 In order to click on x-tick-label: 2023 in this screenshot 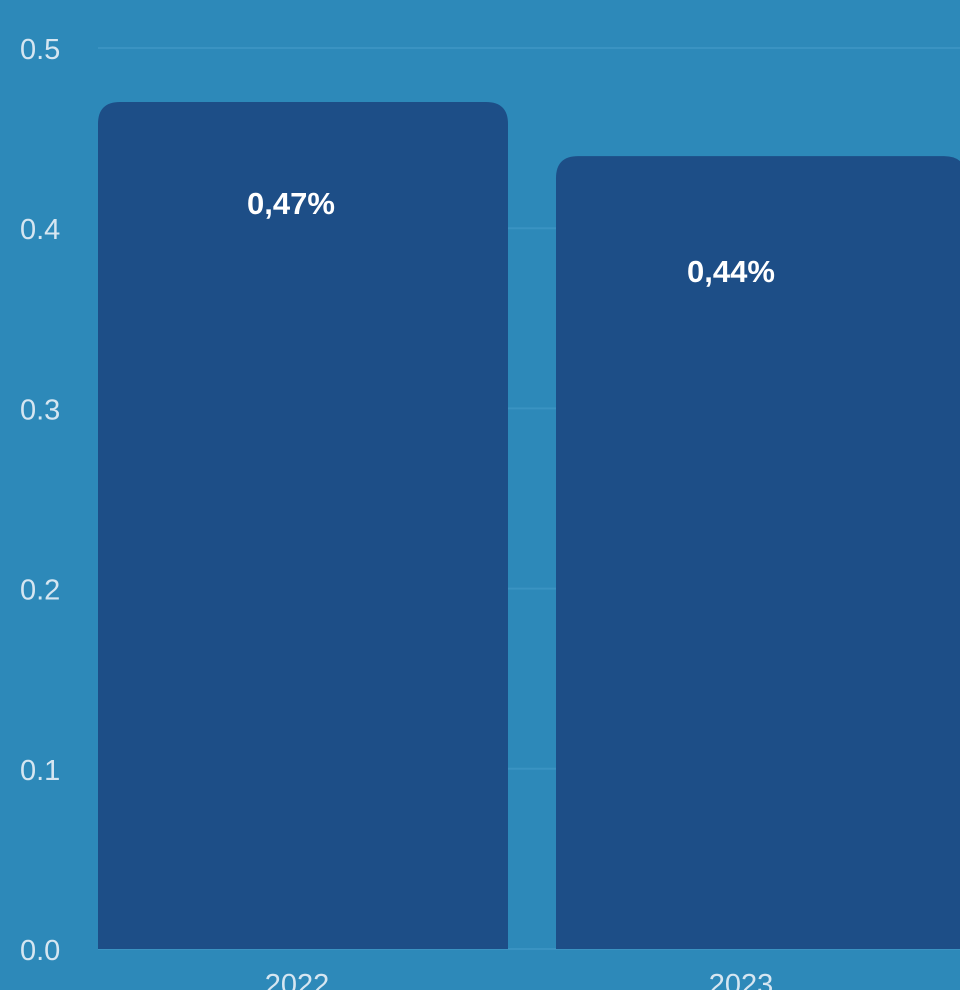, I will do `click(741, 979)`.